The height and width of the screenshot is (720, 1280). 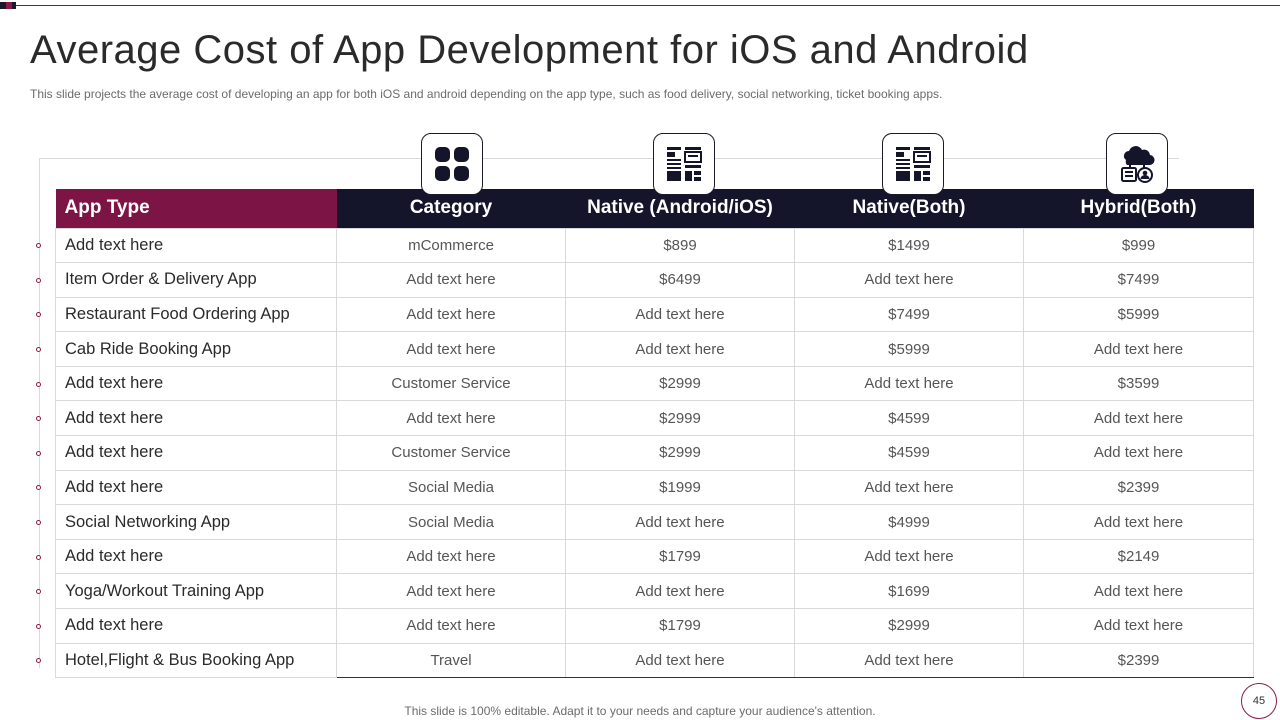 What do you see at coordinates (909, 208) in the screenshot?
I see `header-native-both: Native(Both)` at bounding box center [909, 208].